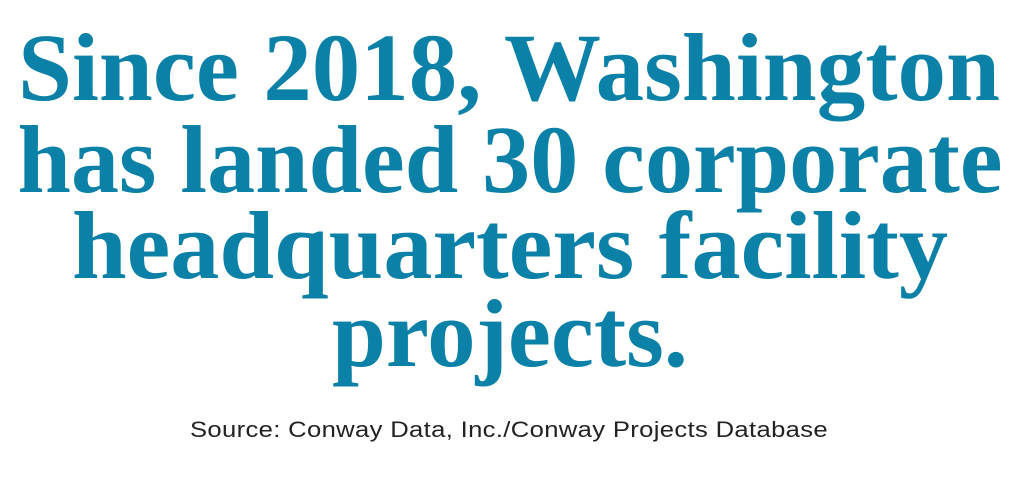 This screenshot has height=484, width=1019. I want to click on headline-line: projects., so click(510, 333).